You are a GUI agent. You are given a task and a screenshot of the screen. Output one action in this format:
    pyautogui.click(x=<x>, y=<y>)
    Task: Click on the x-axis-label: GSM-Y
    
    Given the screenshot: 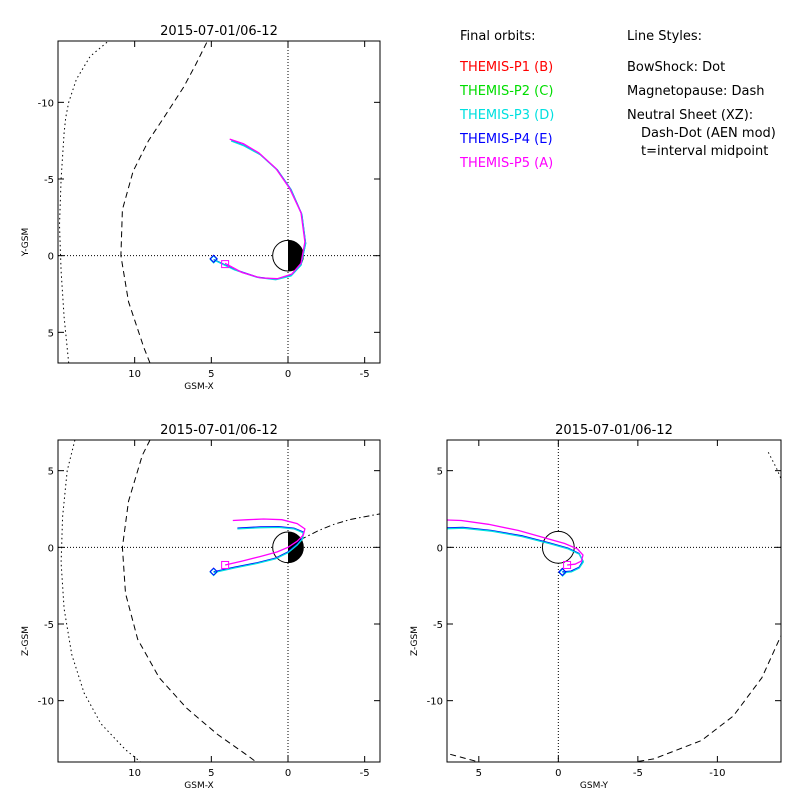 What is the action you would take?
    pyautogui.click(x=594, y=786)
    